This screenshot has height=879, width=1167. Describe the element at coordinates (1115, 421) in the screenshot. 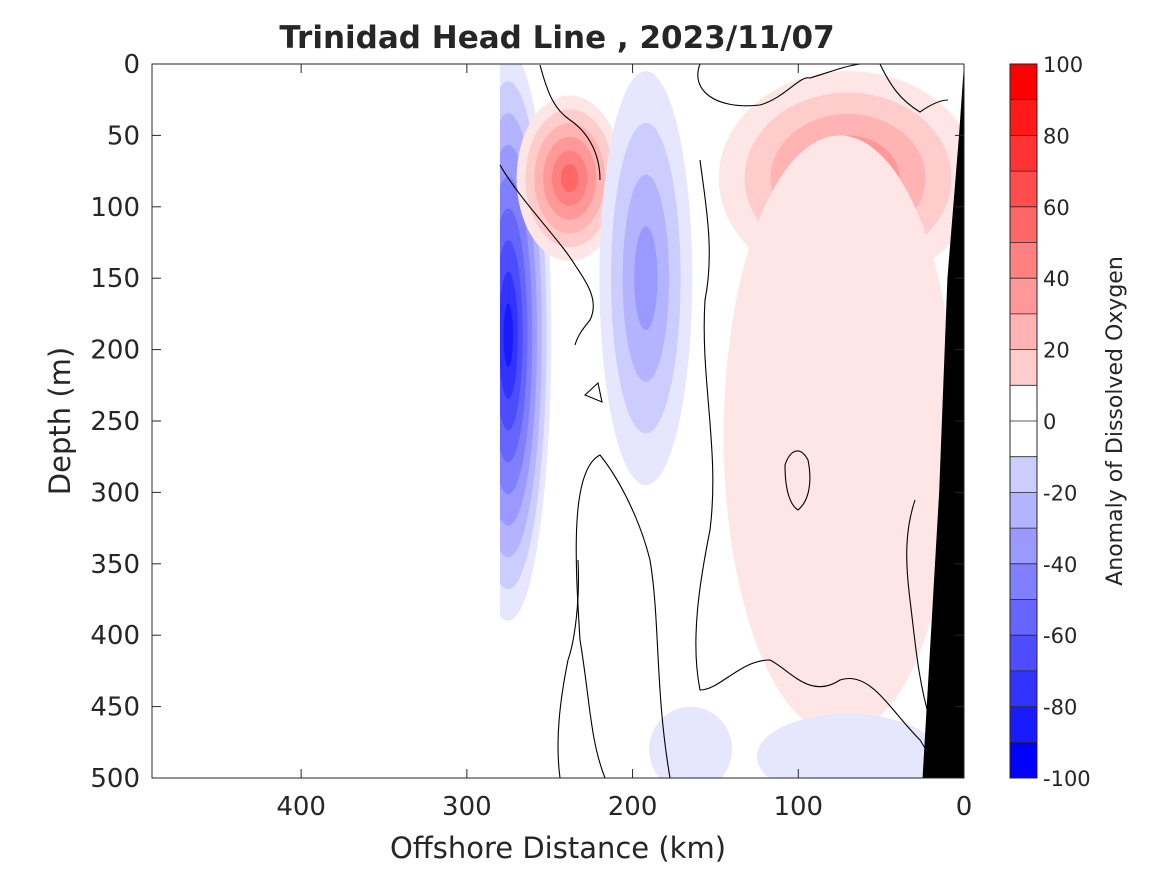

I see `colorbar-label: Anomaly of Dissolved Oxygen` at that location.